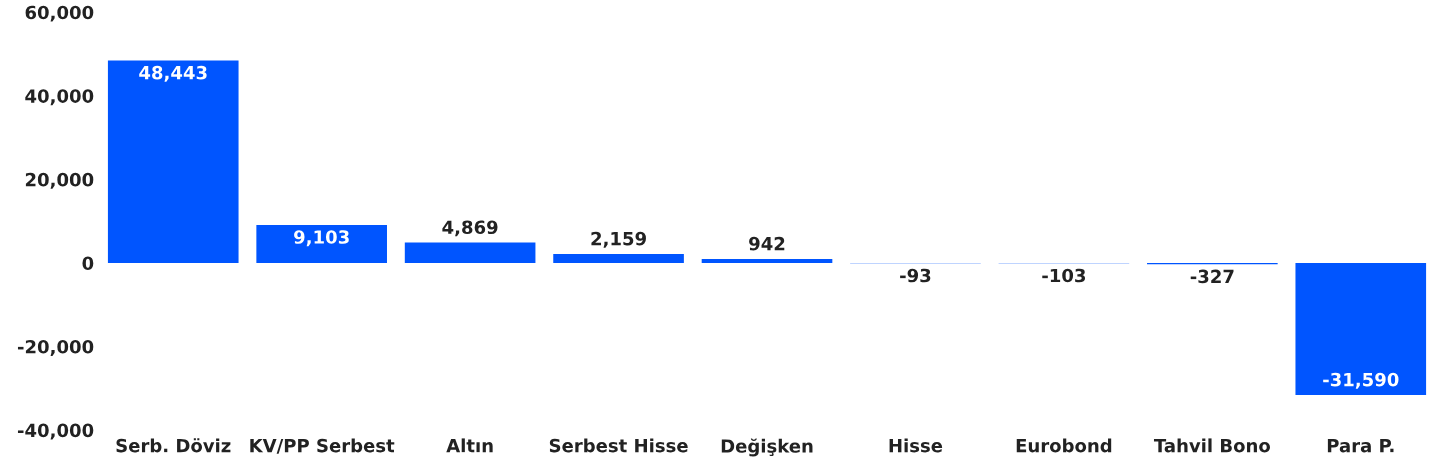 This screenshot has width=1435, height=469. Describe the element at coordinates (618, 239) in the screenshot. I see `data-label: 2,159` at that location.